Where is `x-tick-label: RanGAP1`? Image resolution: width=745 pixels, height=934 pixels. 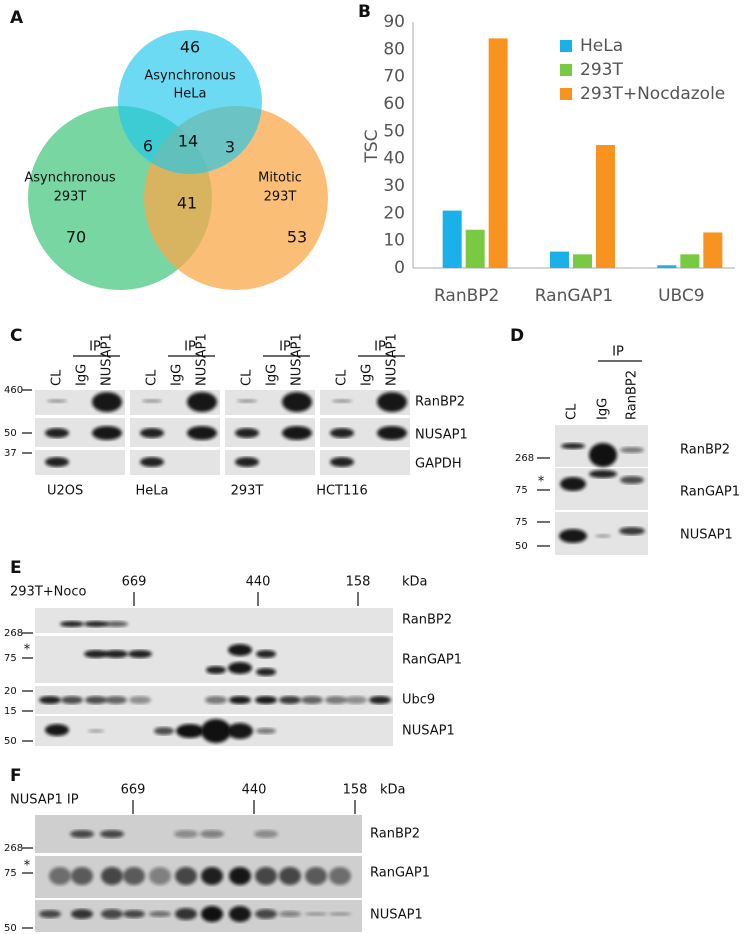
x-tick-label: RanGAP1 is located at coordinates (574, 296).